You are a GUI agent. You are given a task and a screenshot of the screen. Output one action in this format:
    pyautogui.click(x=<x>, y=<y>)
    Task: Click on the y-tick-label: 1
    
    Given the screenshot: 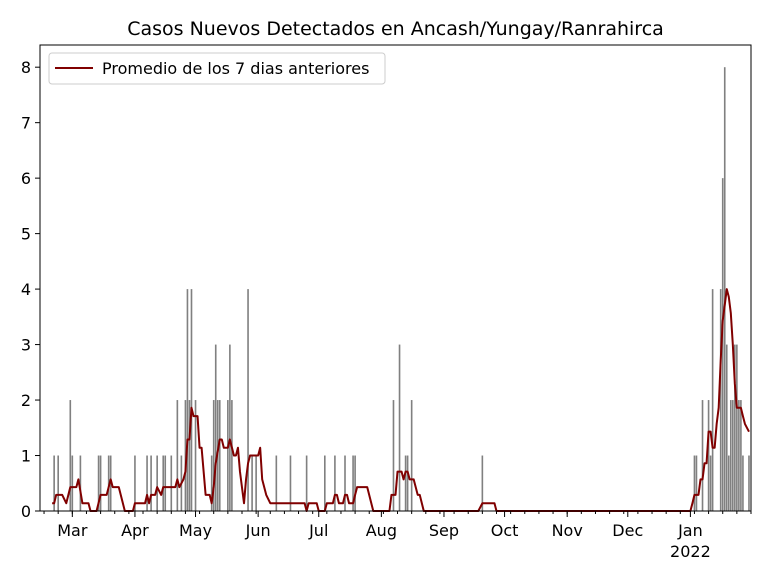 What is the action you would take?
    pyautogui.click(x=26, y=456)
    